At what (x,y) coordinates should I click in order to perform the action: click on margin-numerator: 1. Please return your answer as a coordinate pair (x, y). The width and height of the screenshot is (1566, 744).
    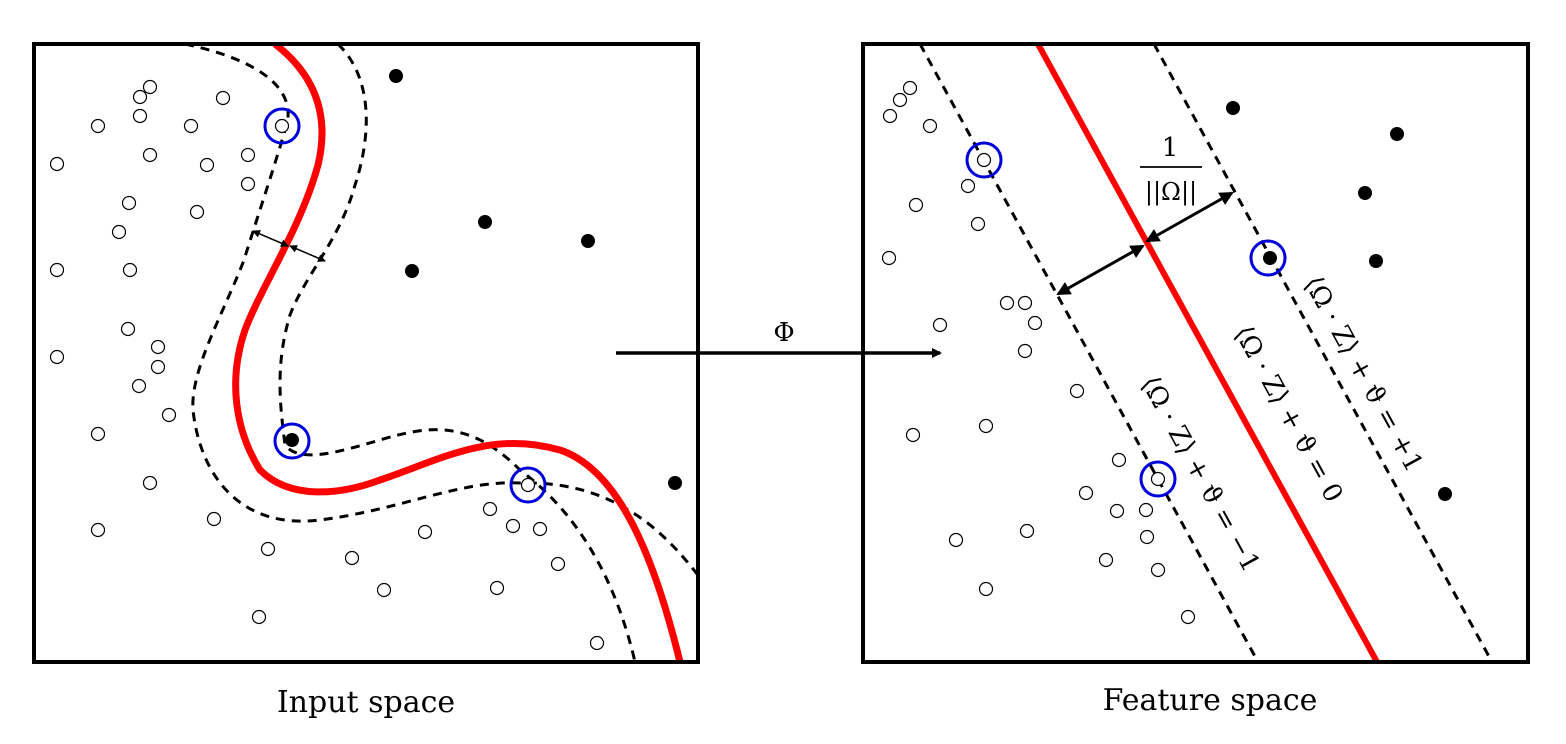
    Looking at the image, I should click on (1170, 148).